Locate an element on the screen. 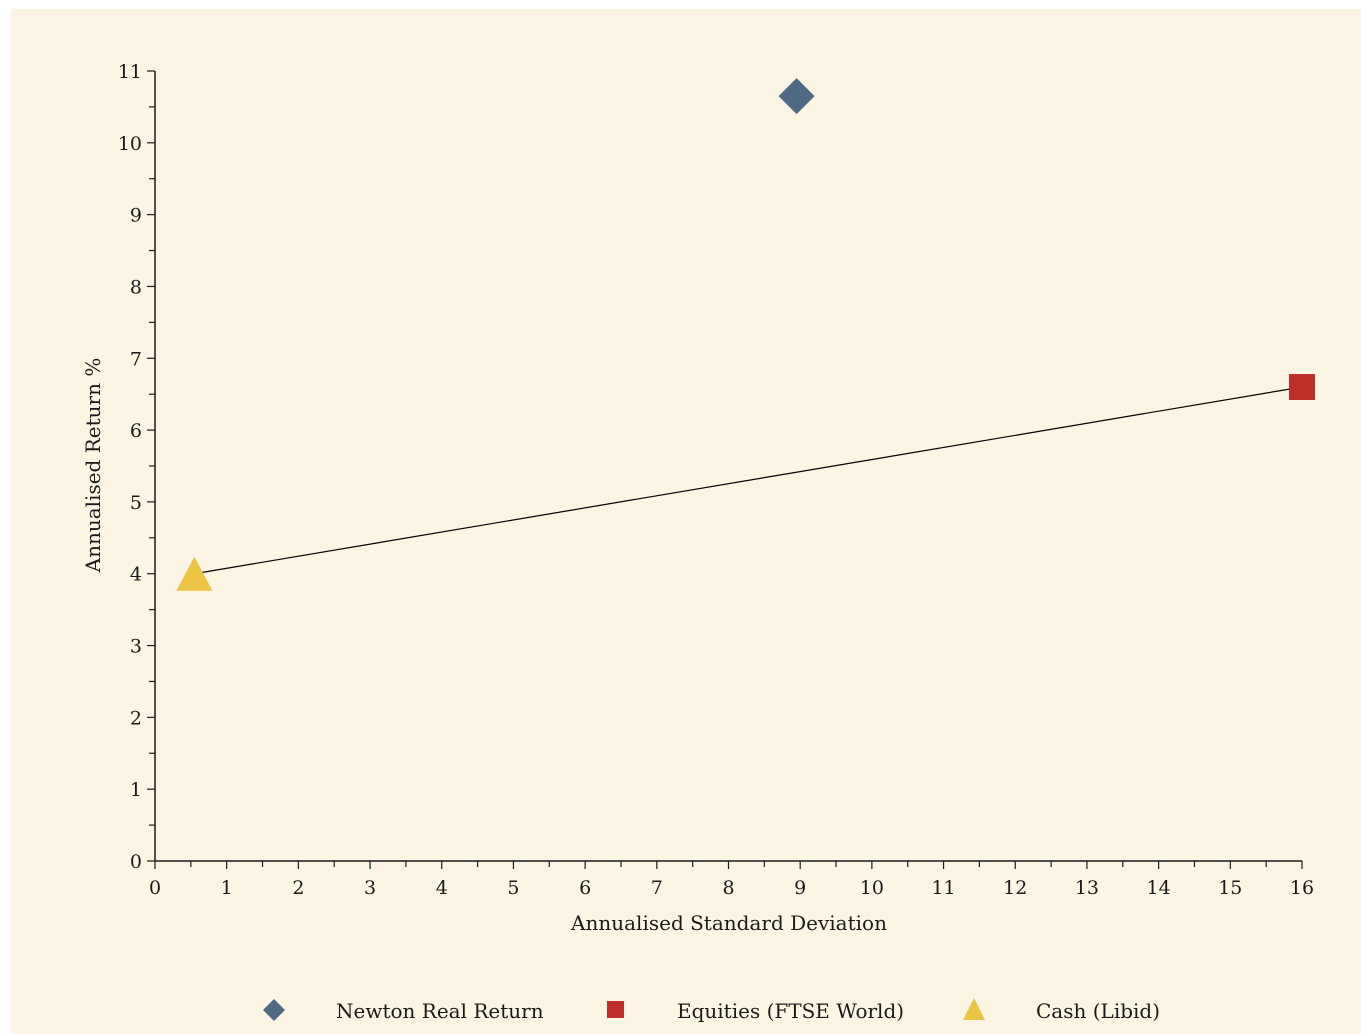 Image resolution: width=1361 pixels, height=1034 pixels. y-tick-label: 5 is located at coordinates (136, 503).